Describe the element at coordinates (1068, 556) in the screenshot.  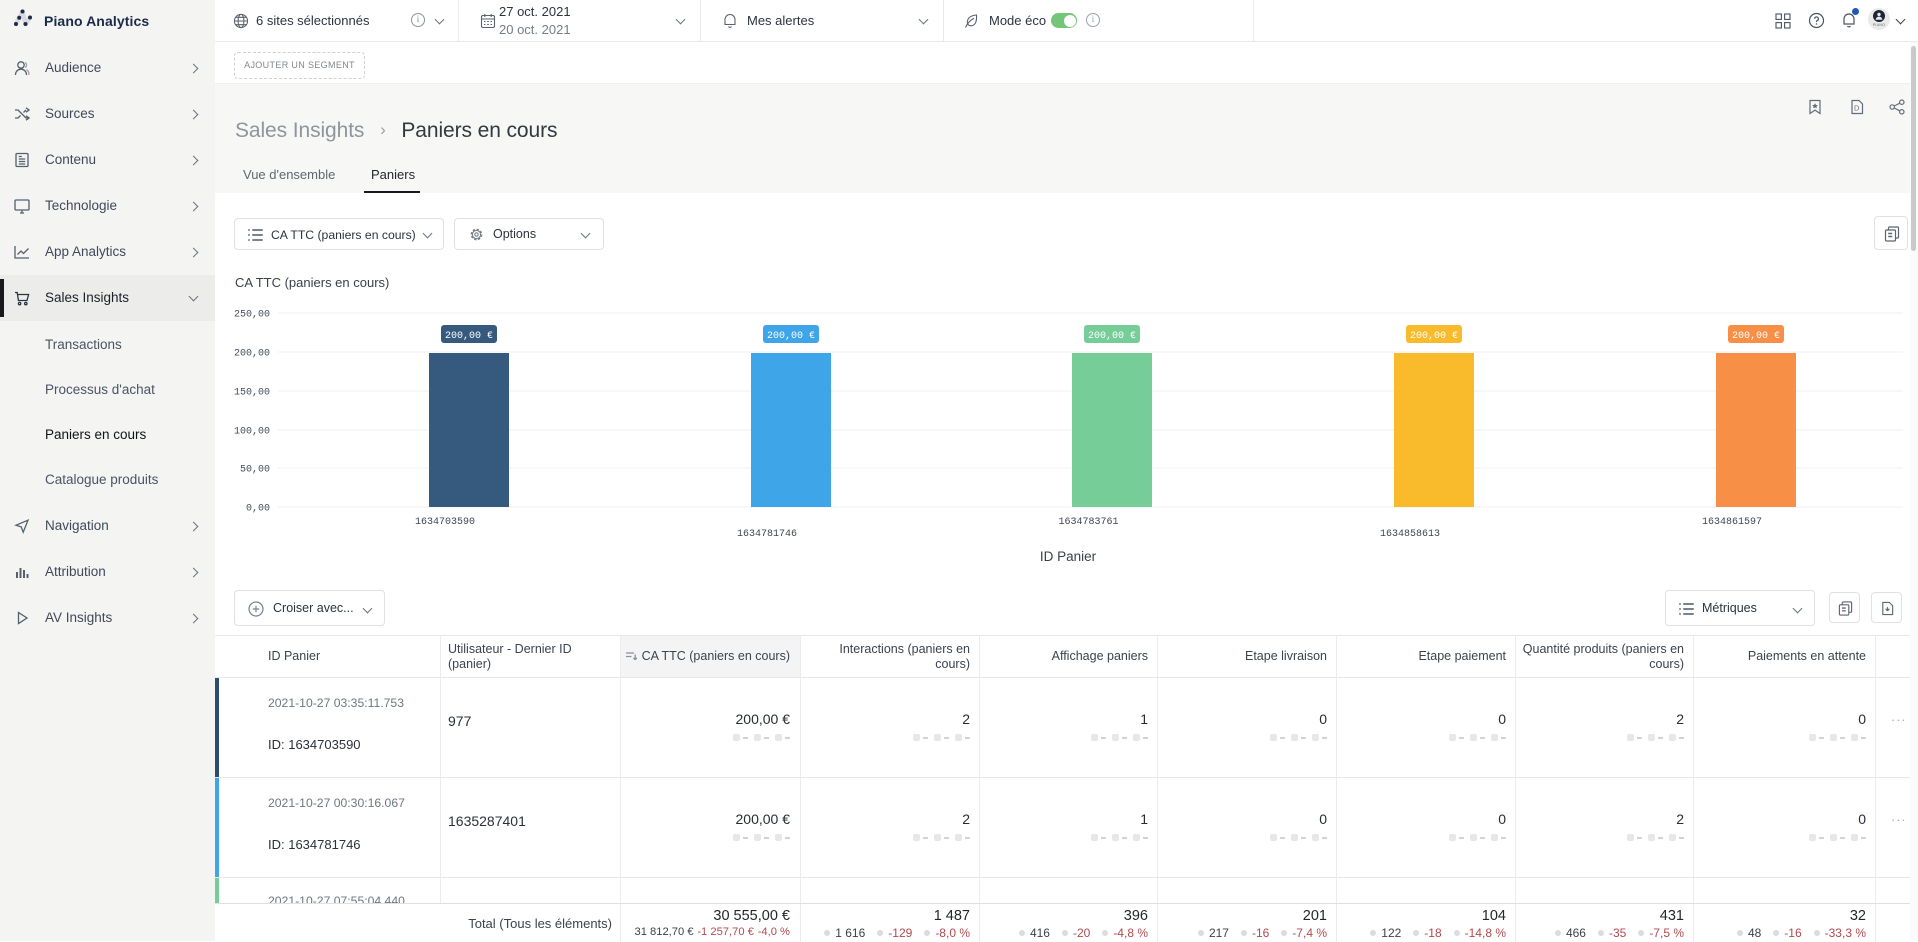
I see `svg-text: ID Panier` at that location.